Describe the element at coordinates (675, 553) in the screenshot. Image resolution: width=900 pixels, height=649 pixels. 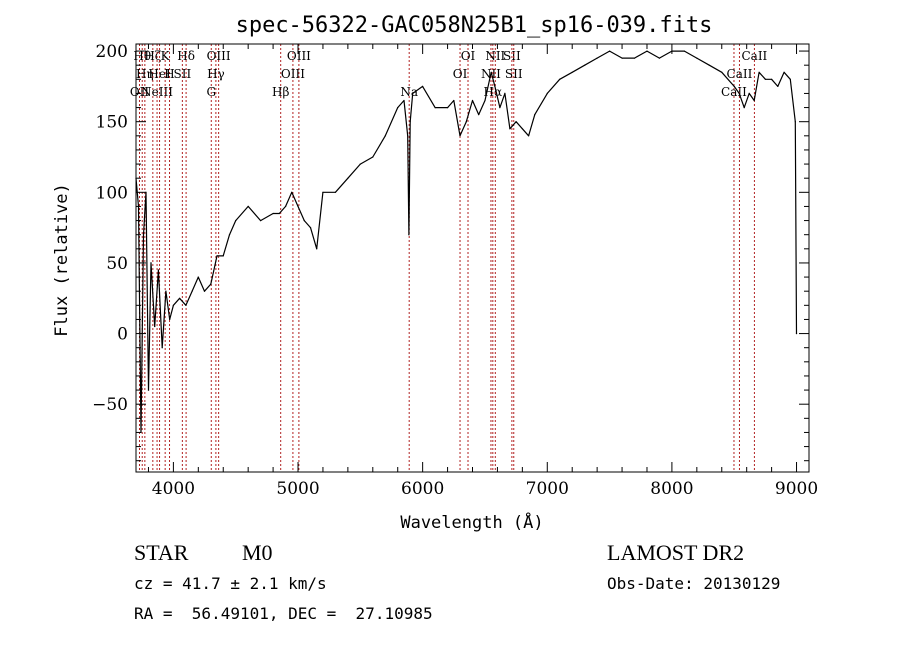
I see `survey-name: LAMOST DR2` at that location.